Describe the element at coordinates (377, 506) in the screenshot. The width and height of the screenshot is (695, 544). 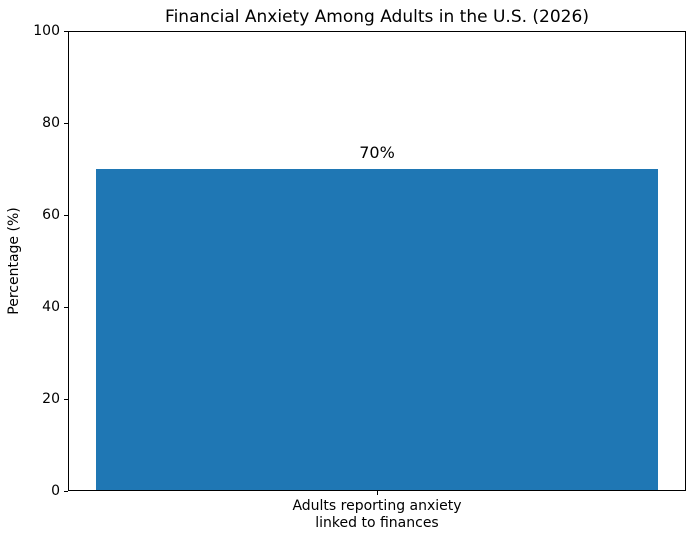
I see `x-tick-label-line: Adults reporting anxiety` at that location.